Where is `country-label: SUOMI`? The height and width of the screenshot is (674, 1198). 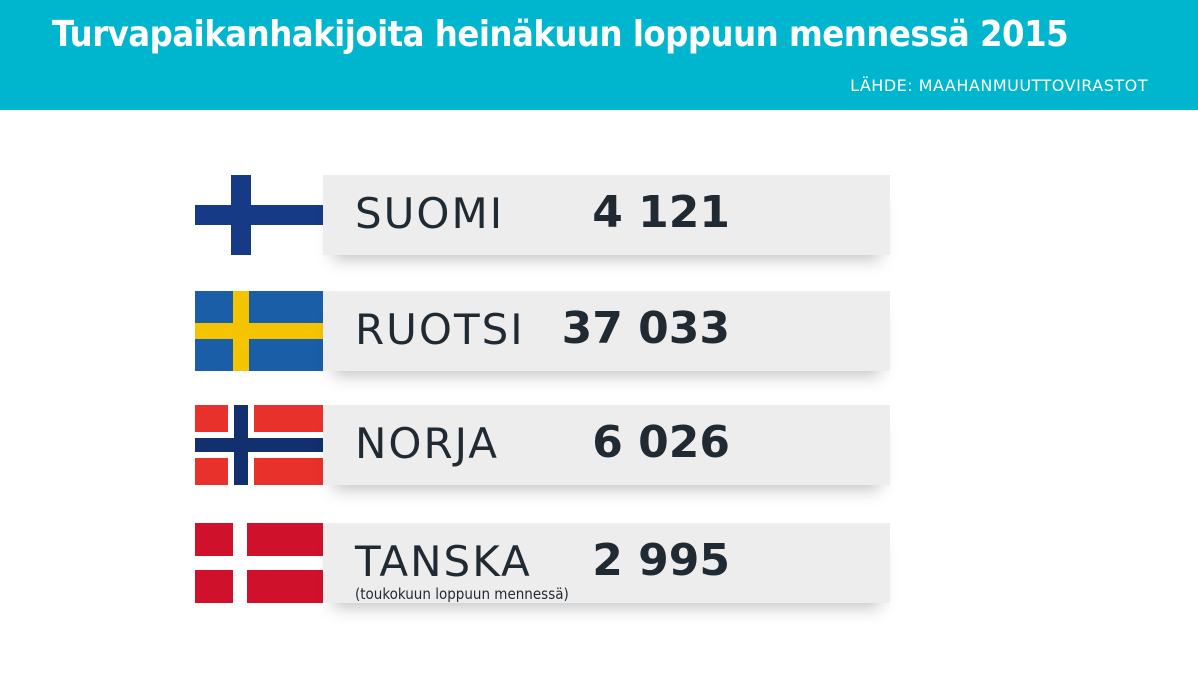
country-label: SUOMI is located at coordinates (430, 213).